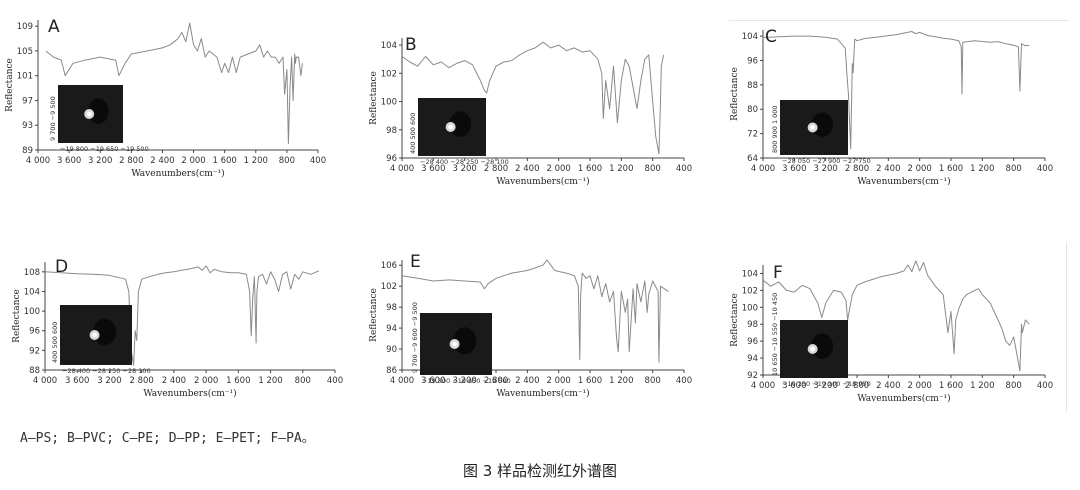 The height and width of the screenshot is (490, 1080). What do you see at coordinates (752, 376) in the screenshot?
I see `y-tick-label: 92` at bounding box center [752, 376].